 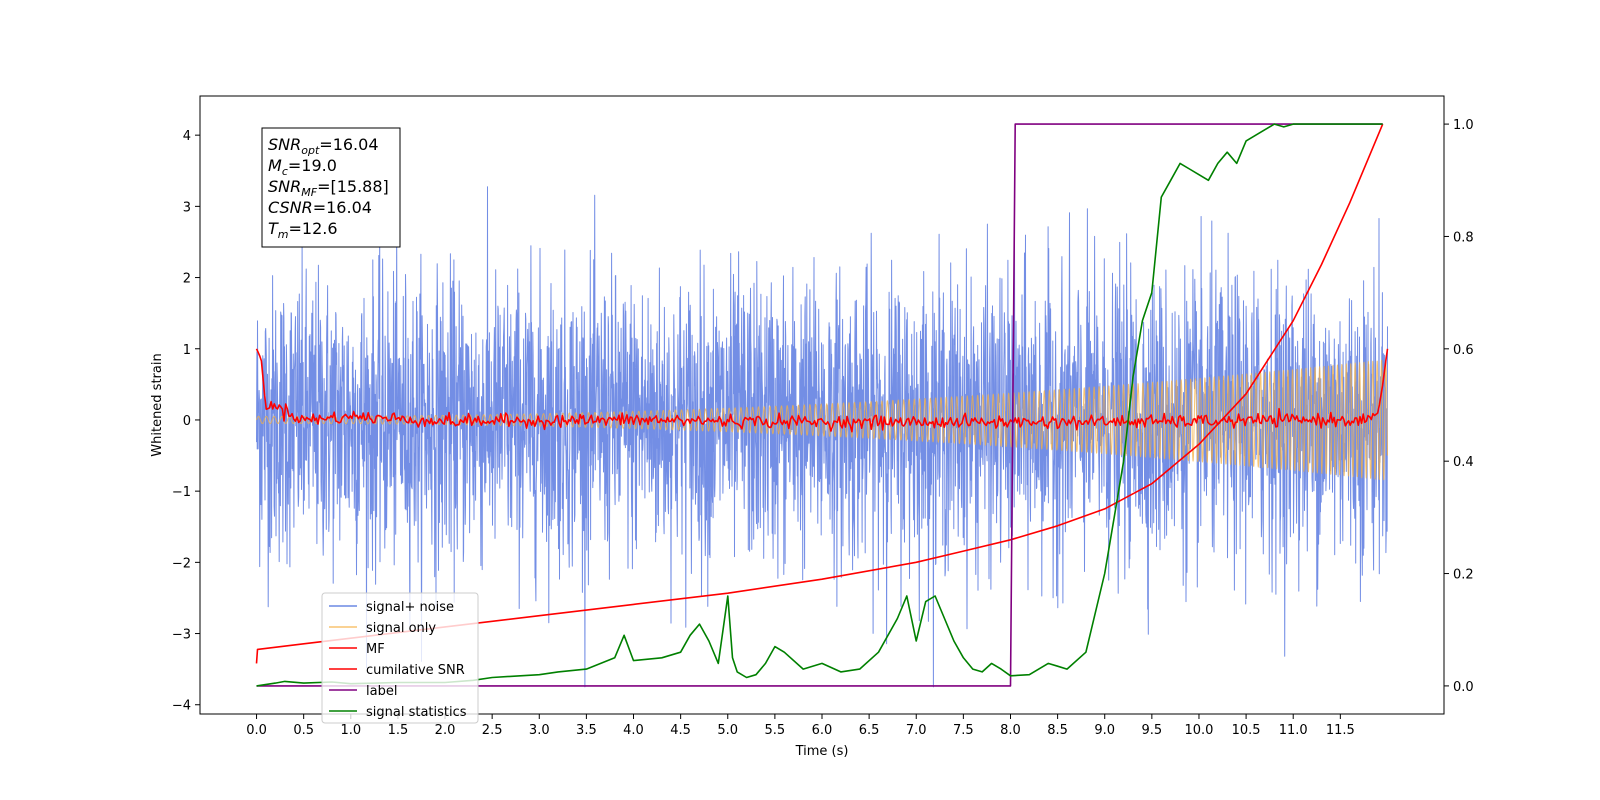 I want to click on annotation-line: SNRopt=16.04, so click(x=323, y=146).